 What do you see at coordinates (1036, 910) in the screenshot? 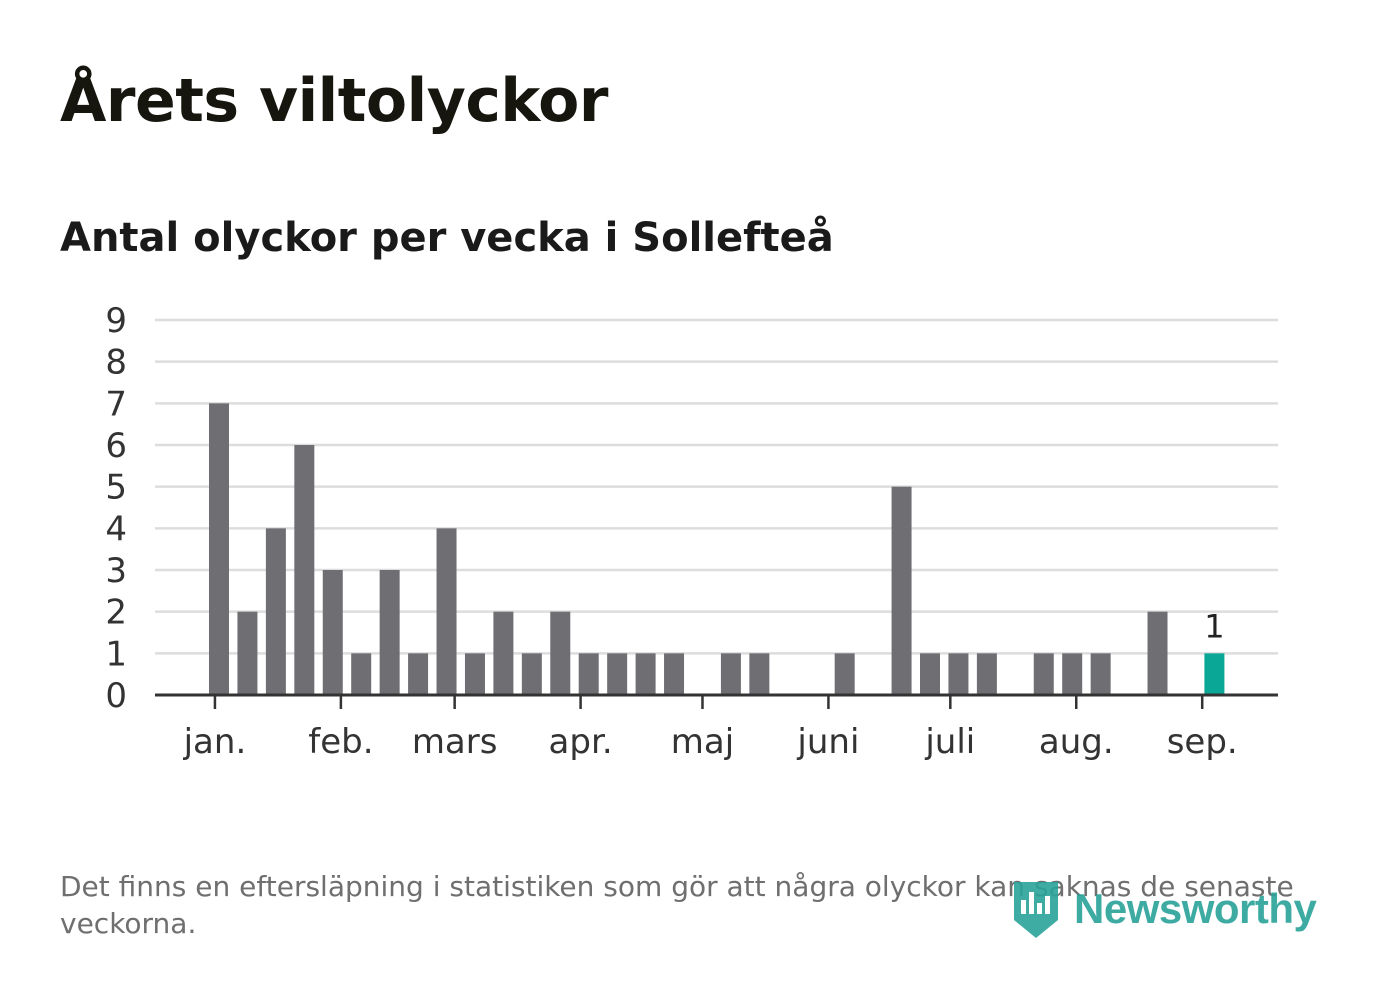
I see `newsworthy-logo-icon` at bounding box center [1036, 910].